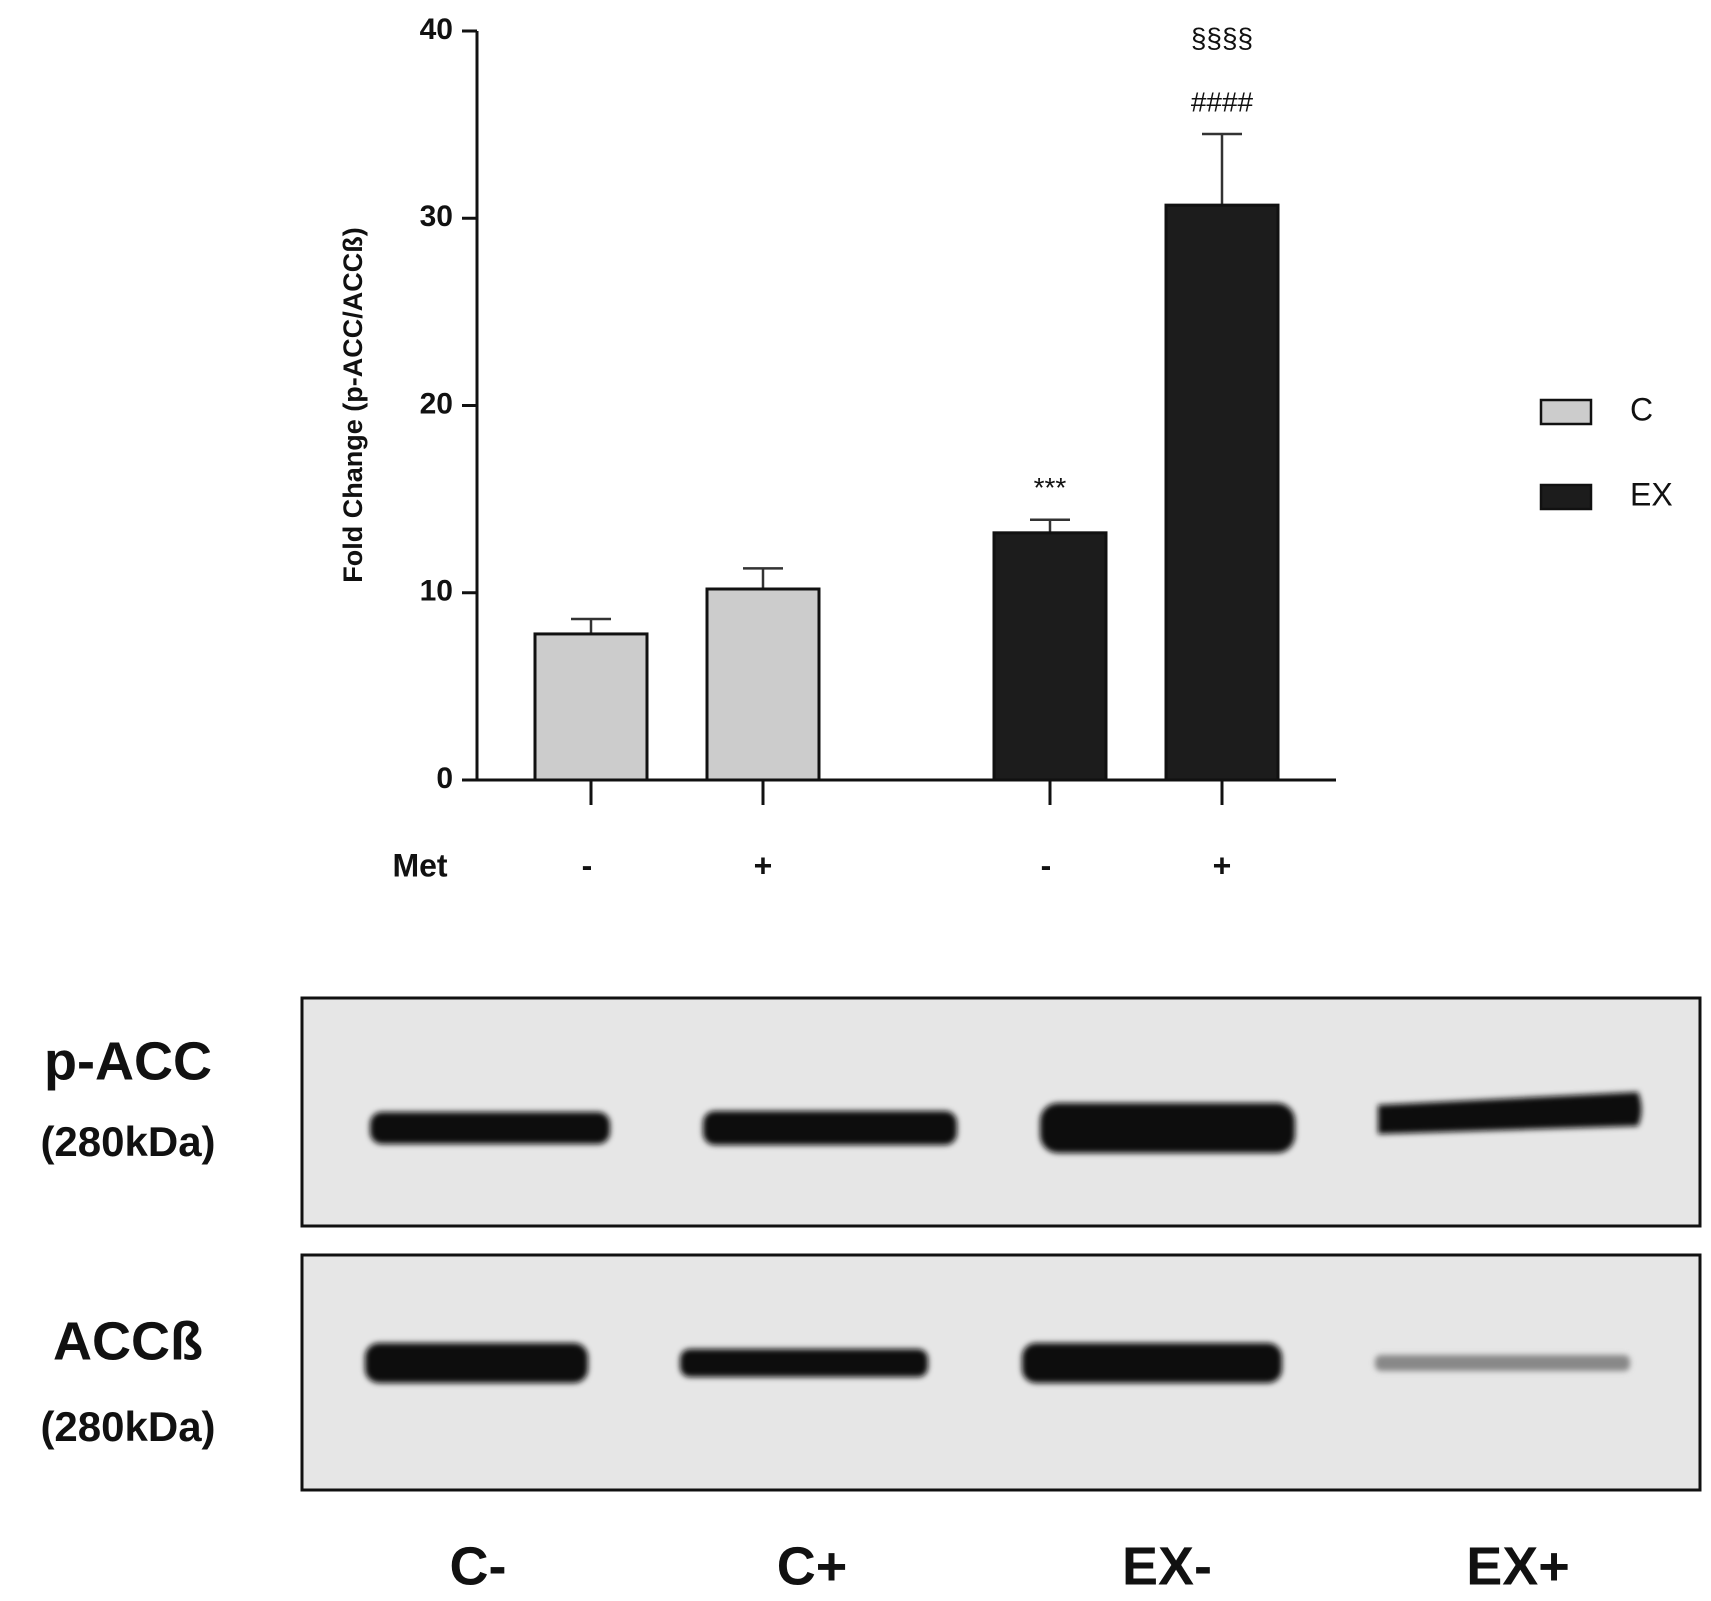 Image resolution: width=1711 pixels, height=1601 pixels. Describe the element at coordinates (436, 403) in the screenshot. I see `y-tick-label: 20` at that location.